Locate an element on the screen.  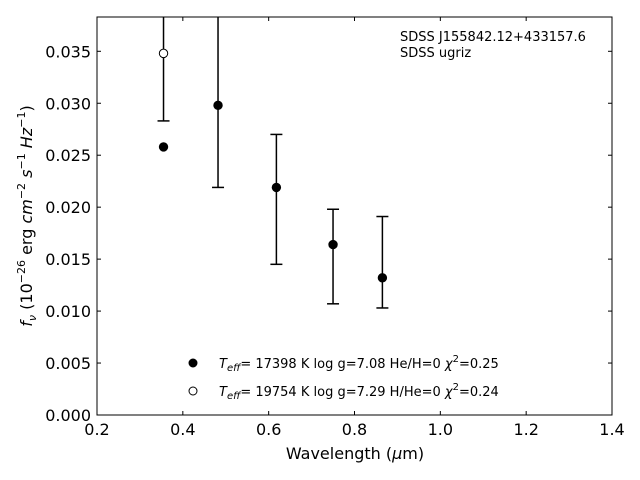
model-point-open is located at coordinates (163, 53).